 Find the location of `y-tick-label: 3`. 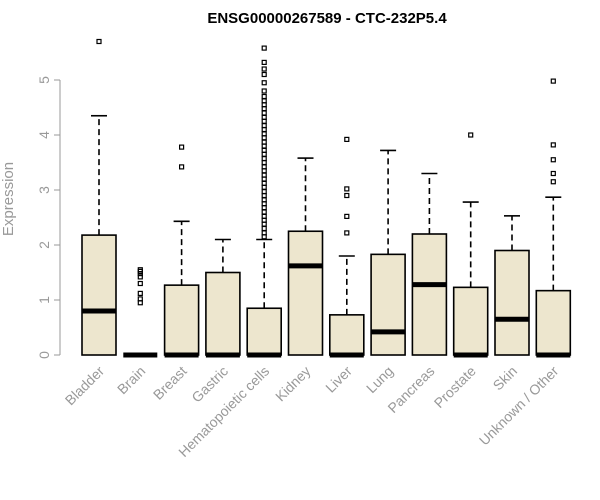

y-tick-label: 3 is located at coordinates (44, 190).